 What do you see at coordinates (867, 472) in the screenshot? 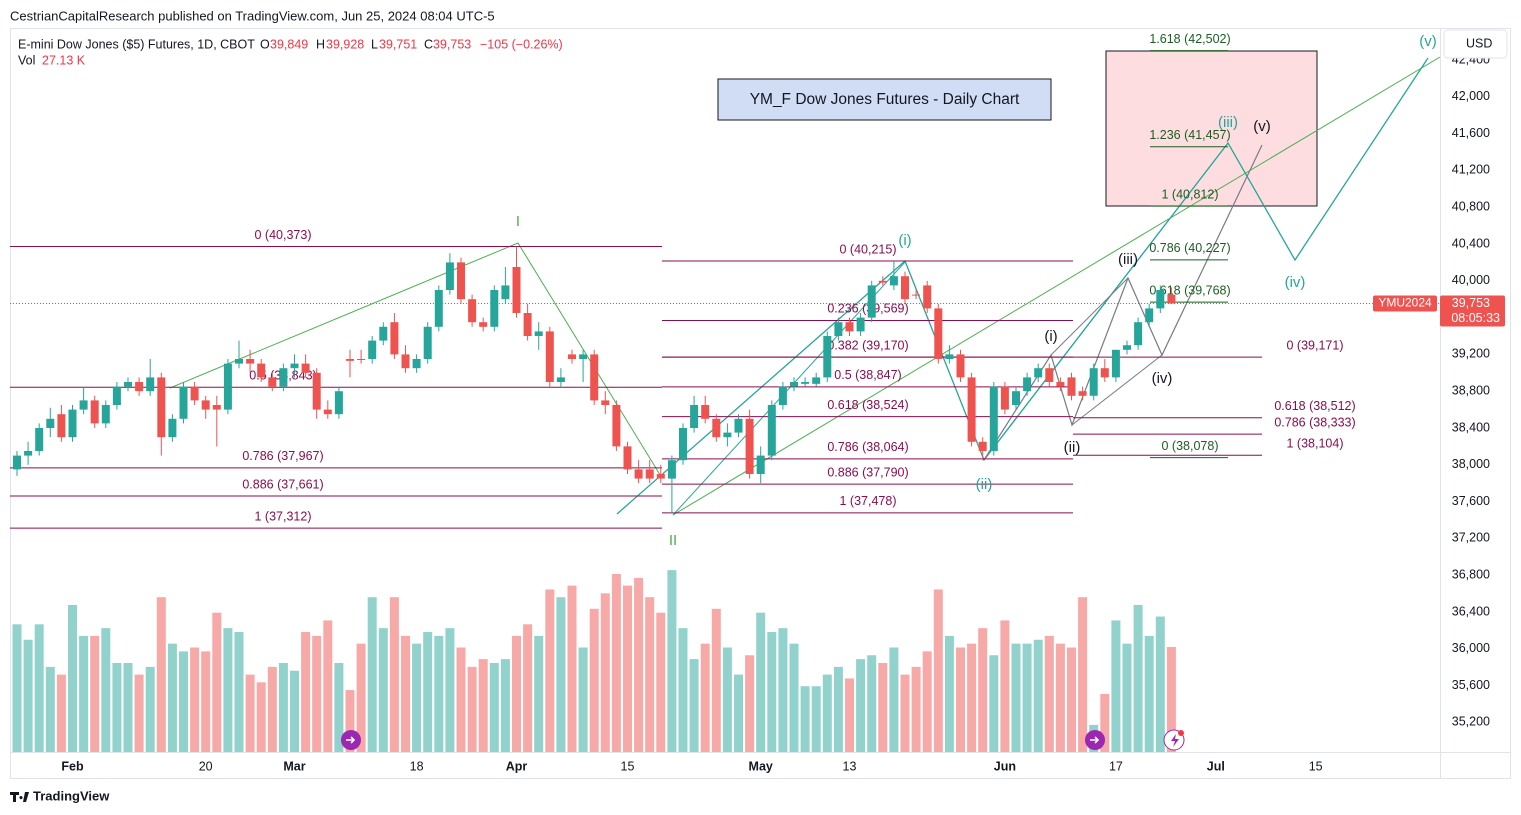
I see `fib-label: 0.886 (37,790)` at bounding box center [867, 472].